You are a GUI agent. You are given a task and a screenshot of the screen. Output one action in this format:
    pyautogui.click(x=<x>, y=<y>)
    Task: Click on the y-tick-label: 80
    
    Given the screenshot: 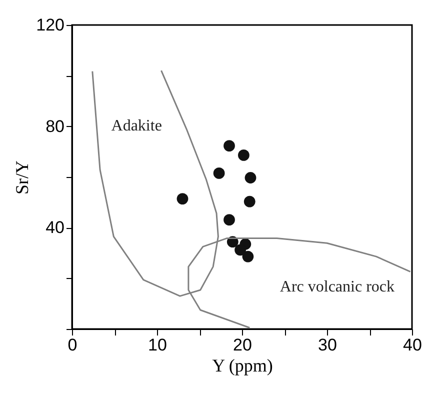 What is the action you would take?
    pyautogui.click(x=55, y=126)
    